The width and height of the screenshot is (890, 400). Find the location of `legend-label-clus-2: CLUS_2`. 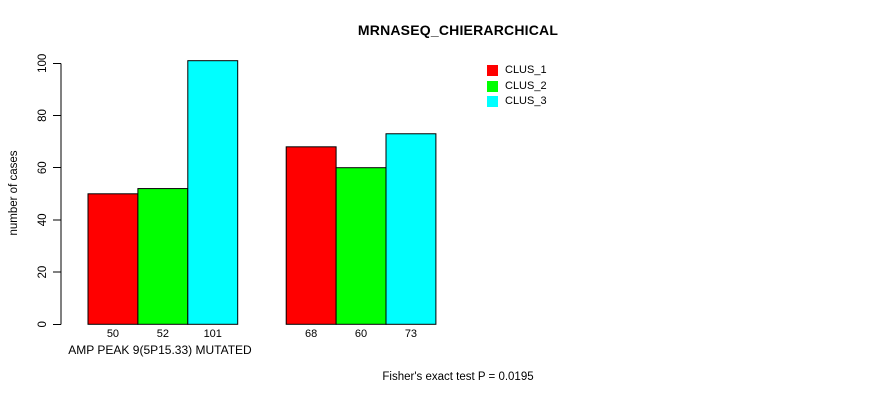

legend-label-clus-2: CLUS_2 is located at coordinates (526, 85).